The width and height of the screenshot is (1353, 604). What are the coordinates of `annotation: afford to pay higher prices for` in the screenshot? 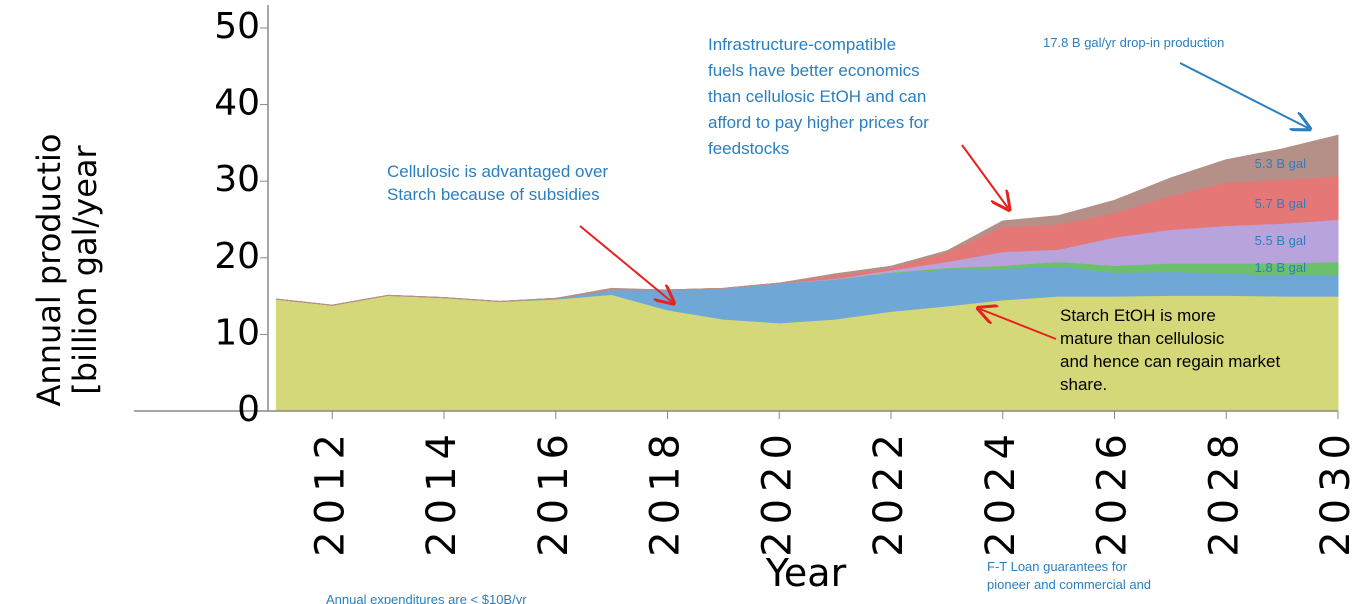 It's located at (818, 122).